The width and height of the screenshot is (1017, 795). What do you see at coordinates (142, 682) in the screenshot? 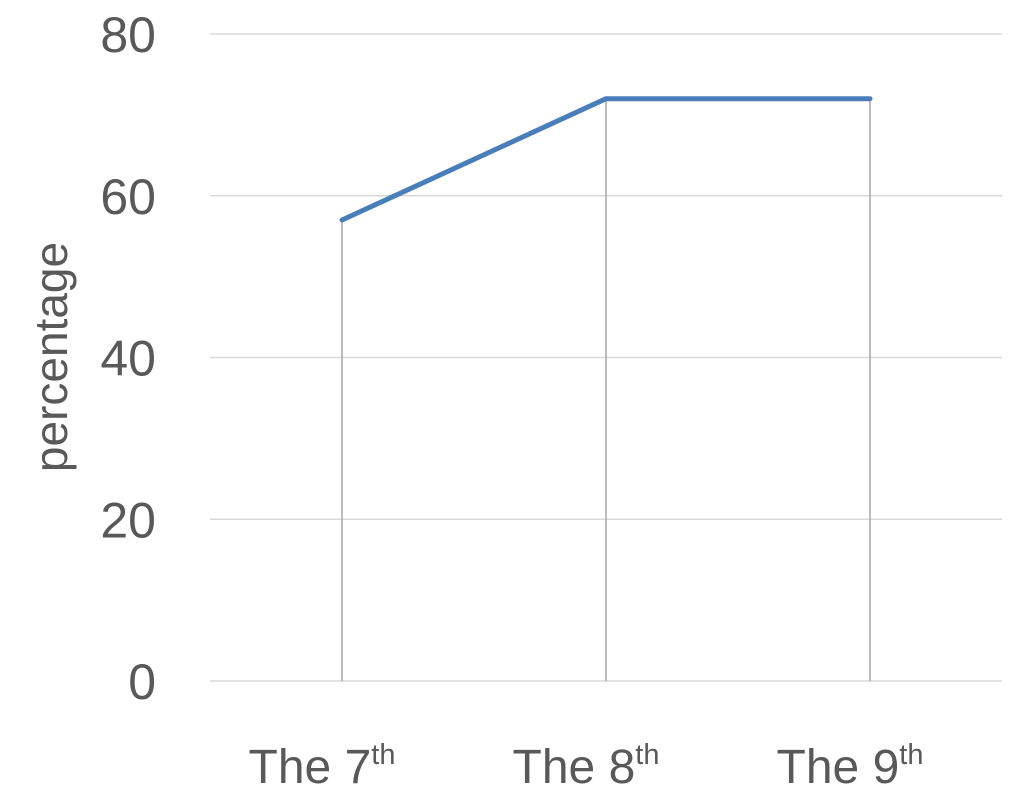
I see `y-tick-label-0: 0` at bounding box center [142, 682].